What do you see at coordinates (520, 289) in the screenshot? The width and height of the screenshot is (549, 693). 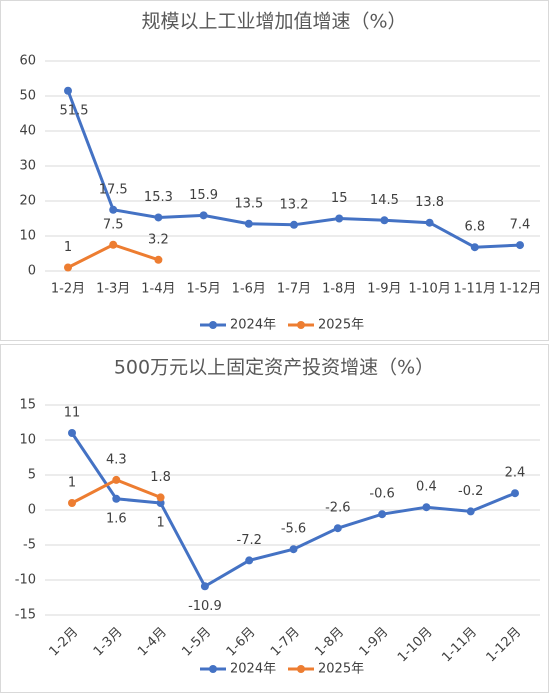 I see `x-tick-label: 1-12月` at bounding box center [520, 289].